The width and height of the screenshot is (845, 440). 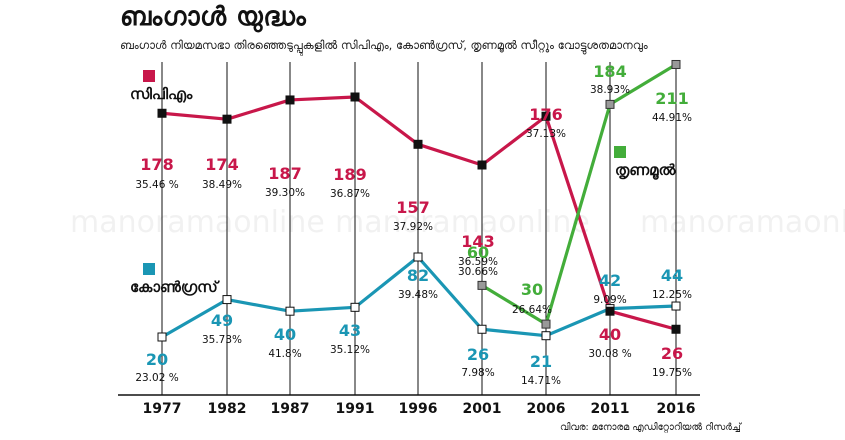 I want to click on tmc-vote-share-label-2001: 30.66%, so click(x=478, y=272).